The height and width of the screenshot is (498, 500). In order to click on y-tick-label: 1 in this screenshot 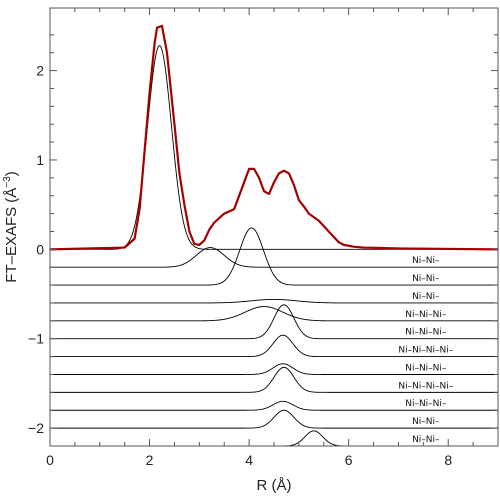, I will do `click(40, 160)`.